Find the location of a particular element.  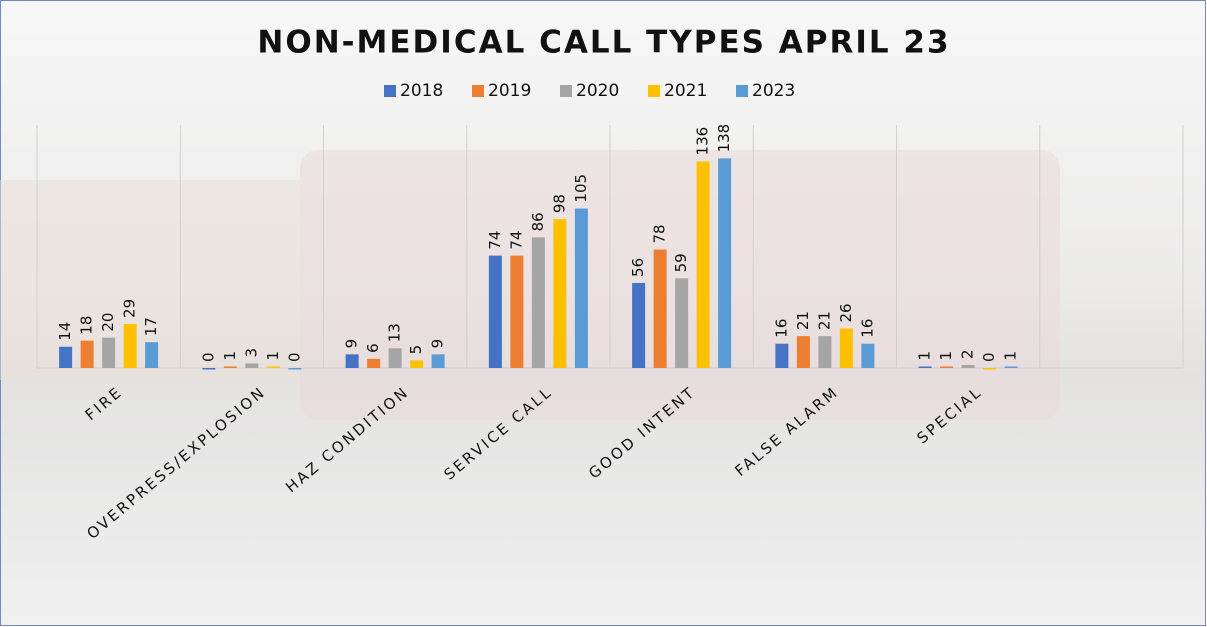

data-label: 56 is located at coordinates (638, 267).